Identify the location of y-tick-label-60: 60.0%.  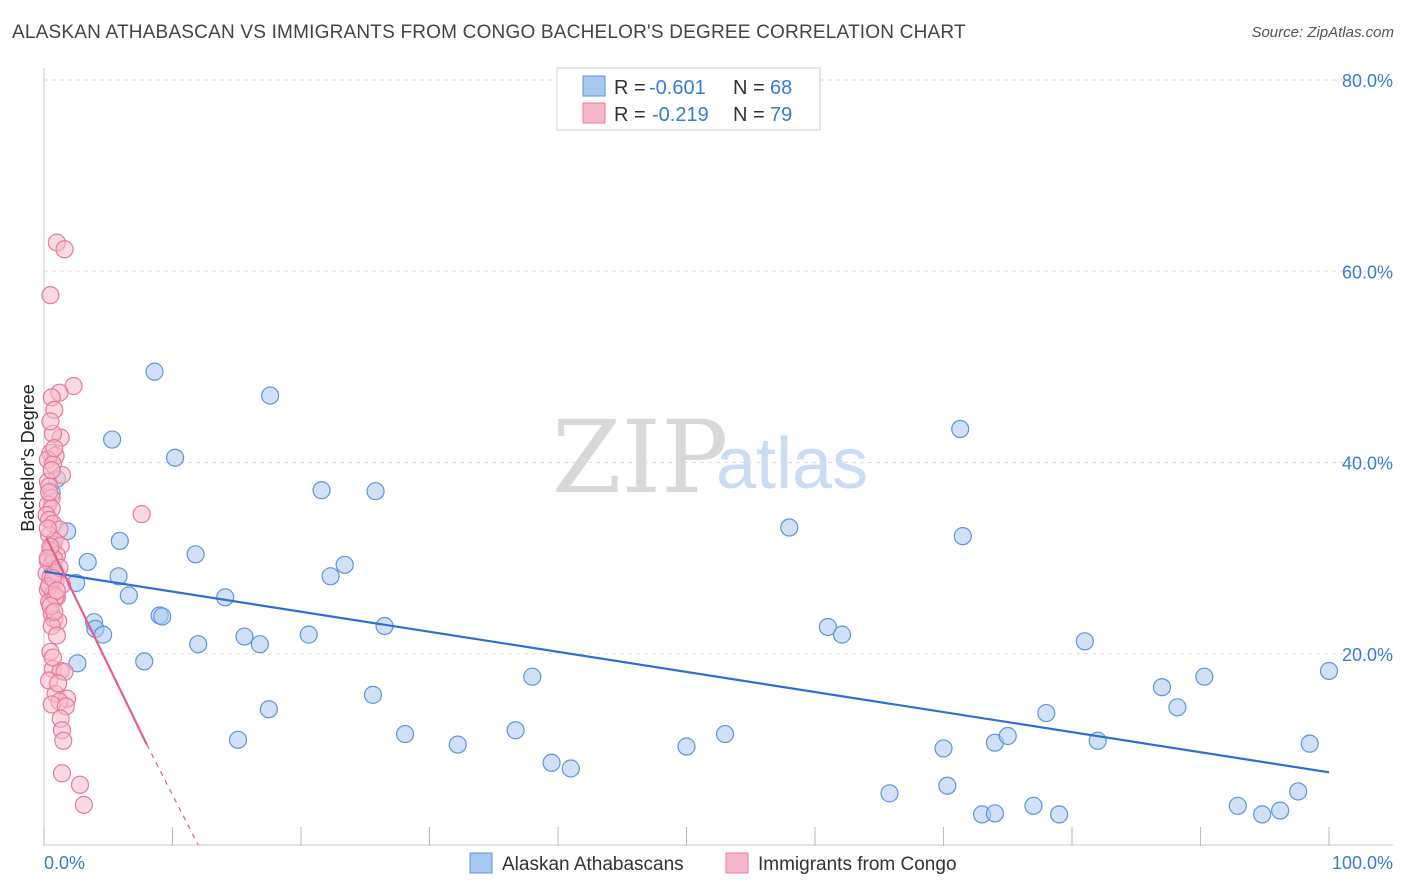
(1367, 272).